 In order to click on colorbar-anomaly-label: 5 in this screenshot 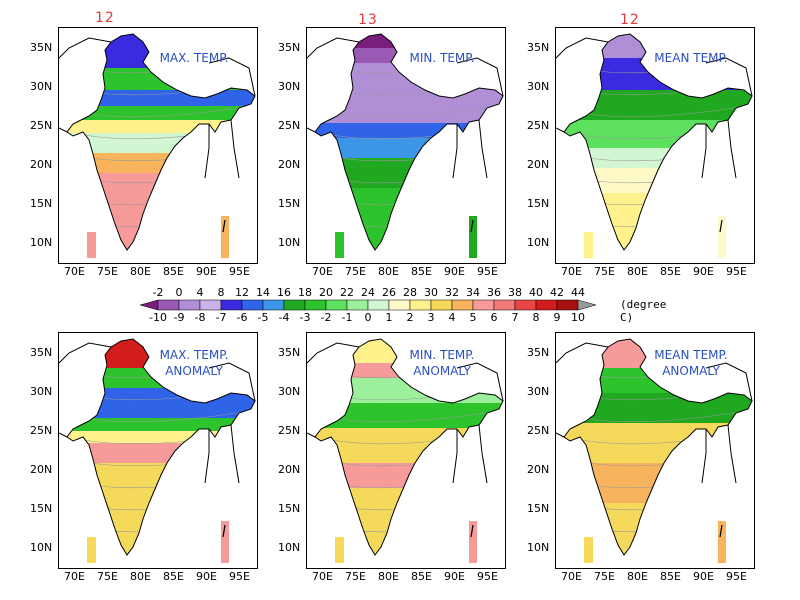, I will do `click(473, 317)`.